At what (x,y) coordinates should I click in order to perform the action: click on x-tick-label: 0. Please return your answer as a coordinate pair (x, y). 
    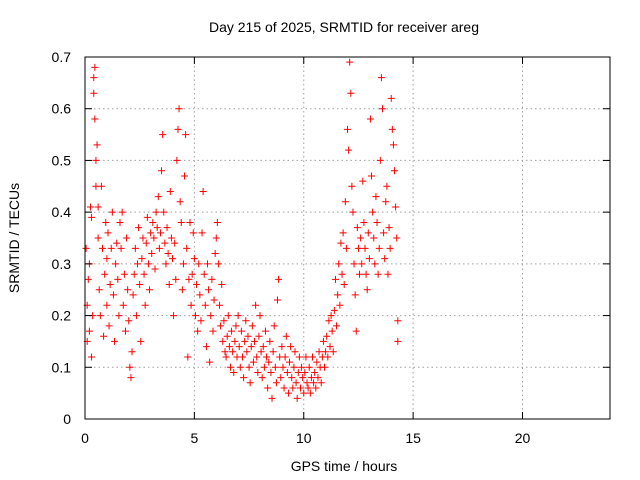
    Looking at the image, I should click on (85, 438).